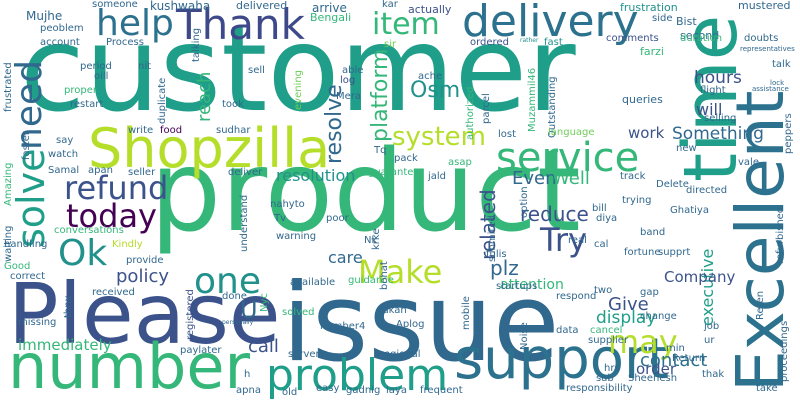  What do you see at coordinates (234, 296) in the screenshot?
I see `word-done: done` at bounding box center [234, 296].